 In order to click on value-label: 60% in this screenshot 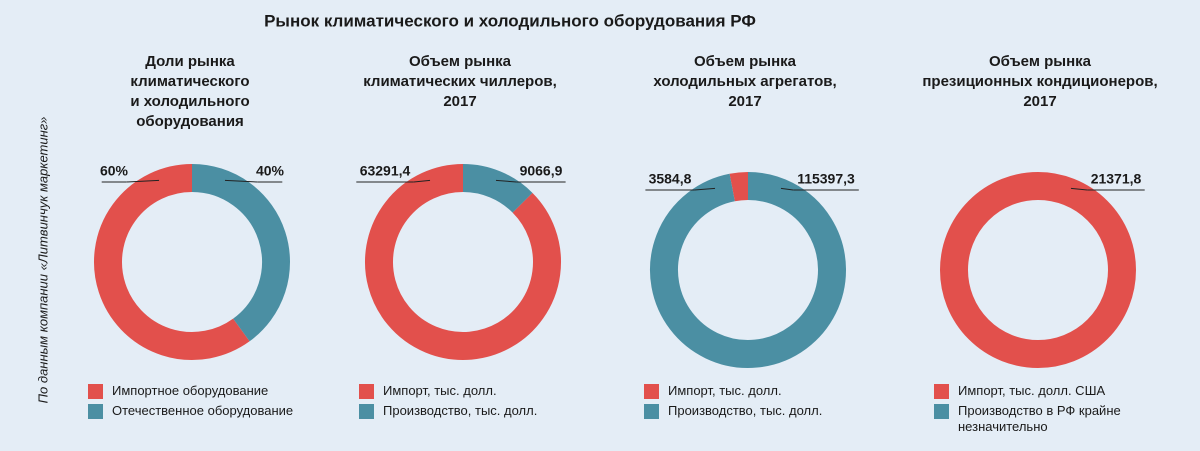, I will do `click(114, 171)`.